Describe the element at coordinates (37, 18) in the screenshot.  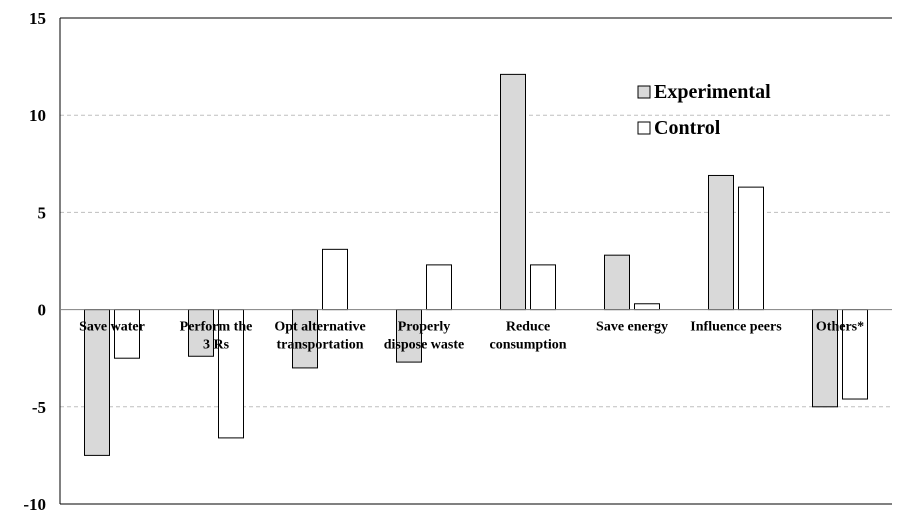
I see `y-tick-label: 15` at that location.